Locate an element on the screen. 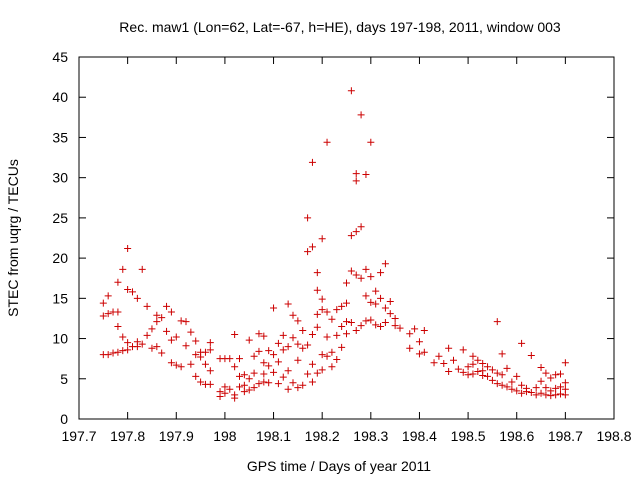  y-tick-label: 30 is located at coordinates (60, 178).